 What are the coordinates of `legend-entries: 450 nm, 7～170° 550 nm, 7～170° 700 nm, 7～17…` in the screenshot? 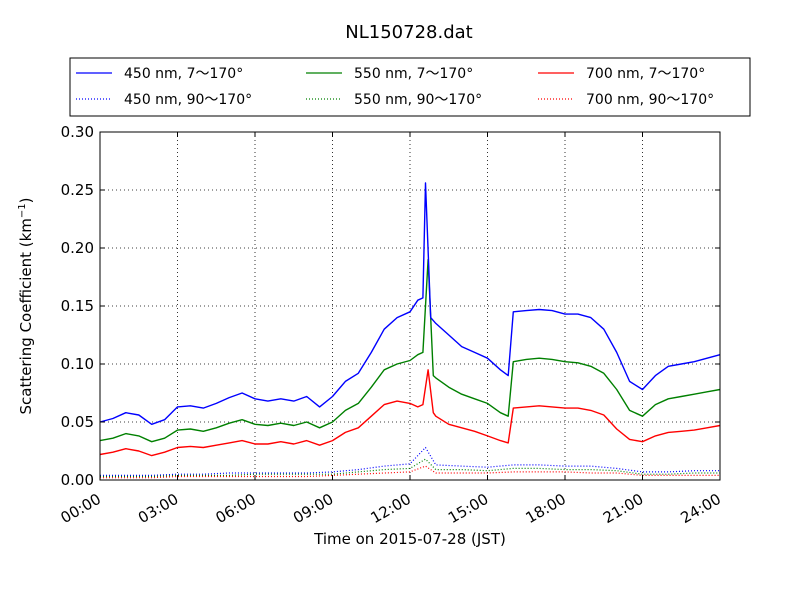 It's located at (395, 87).